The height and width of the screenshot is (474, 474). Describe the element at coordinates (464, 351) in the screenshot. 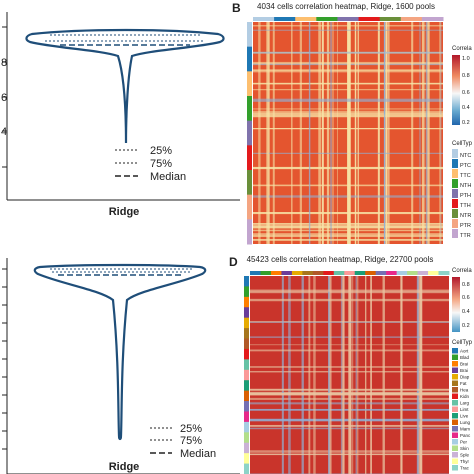

I see `legend-label: Aort` at that location.